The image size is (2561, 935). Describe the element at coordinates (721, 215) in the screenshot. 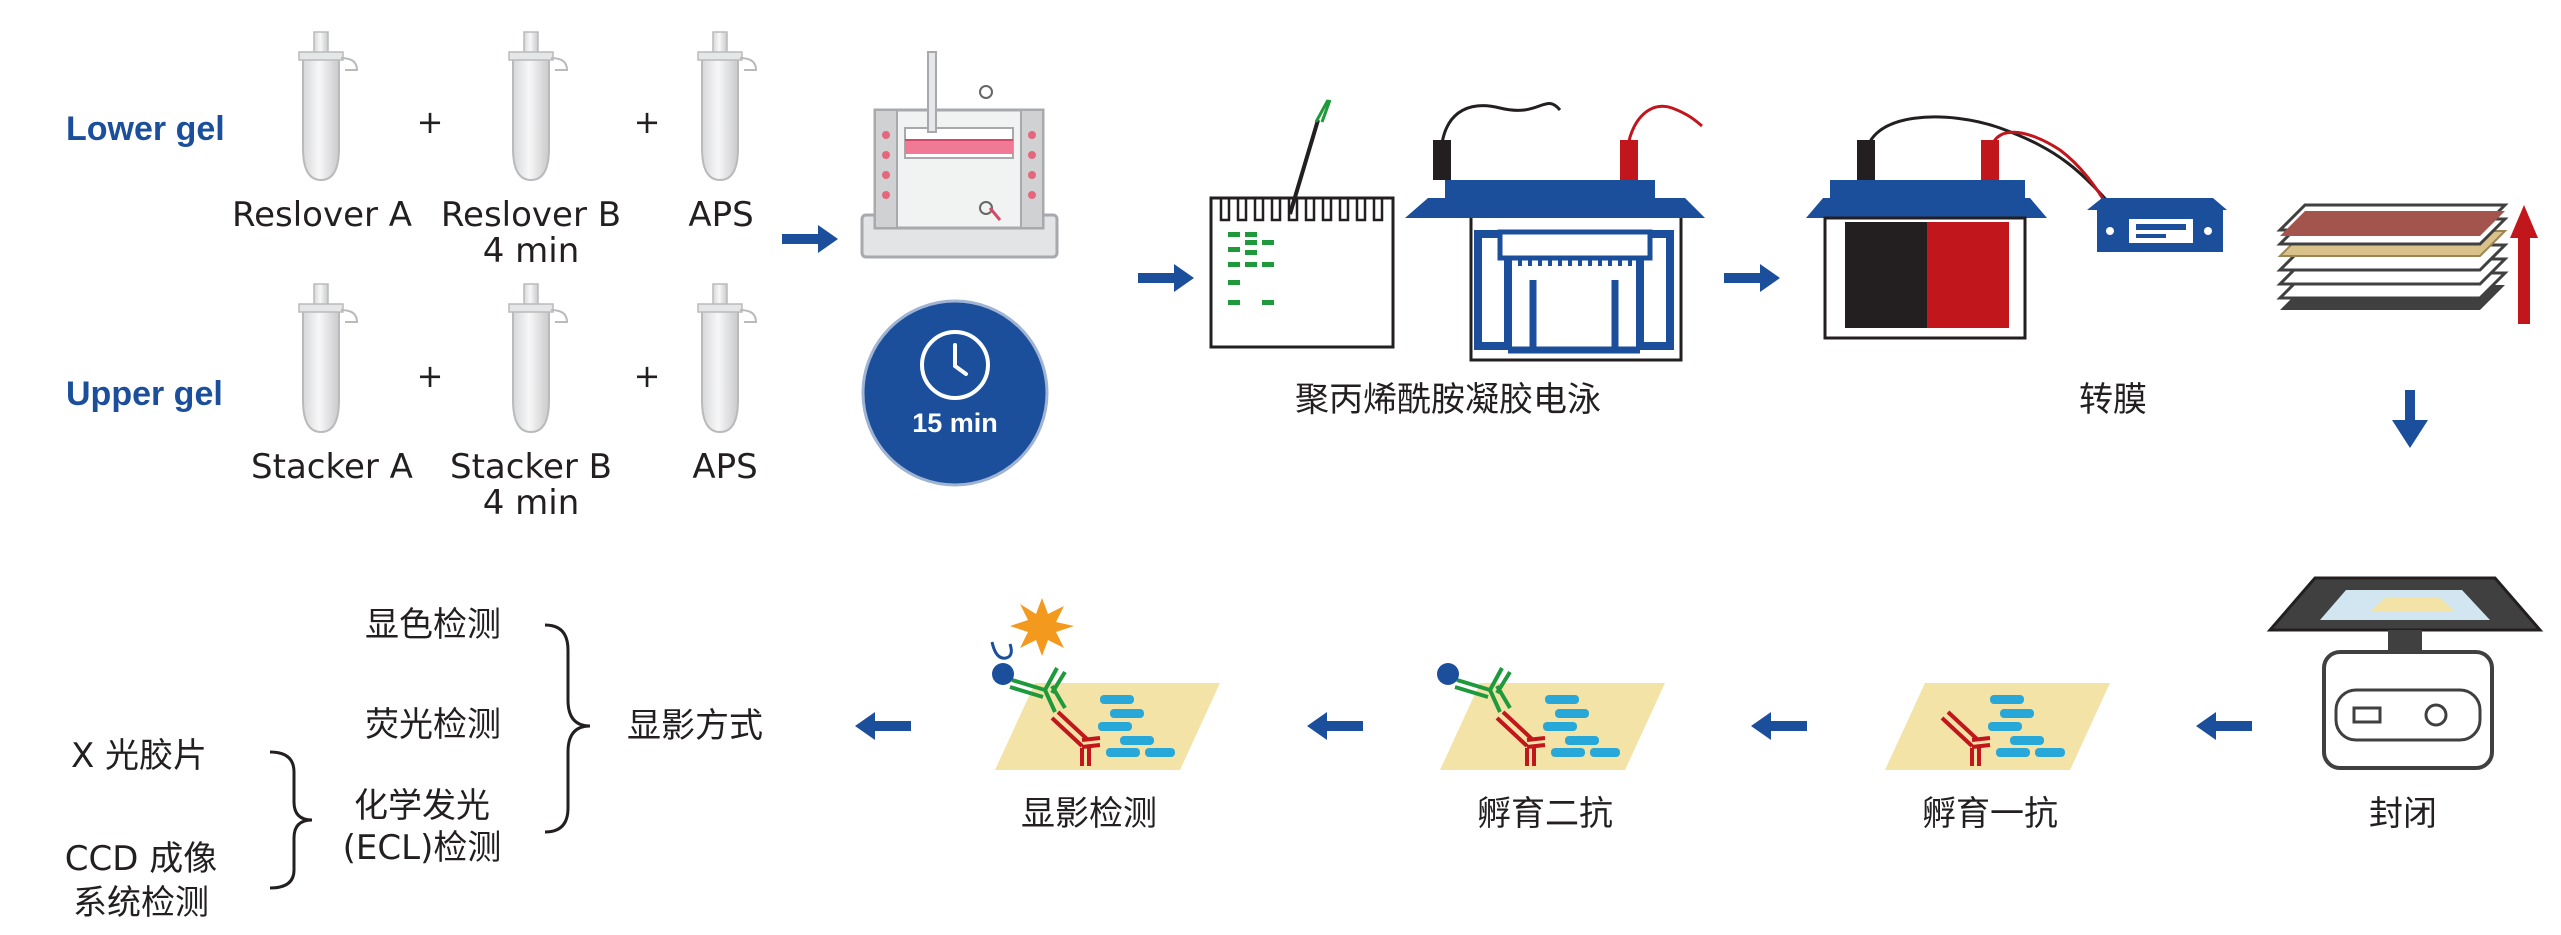

I see `aps-lower-label: APS` at that location.